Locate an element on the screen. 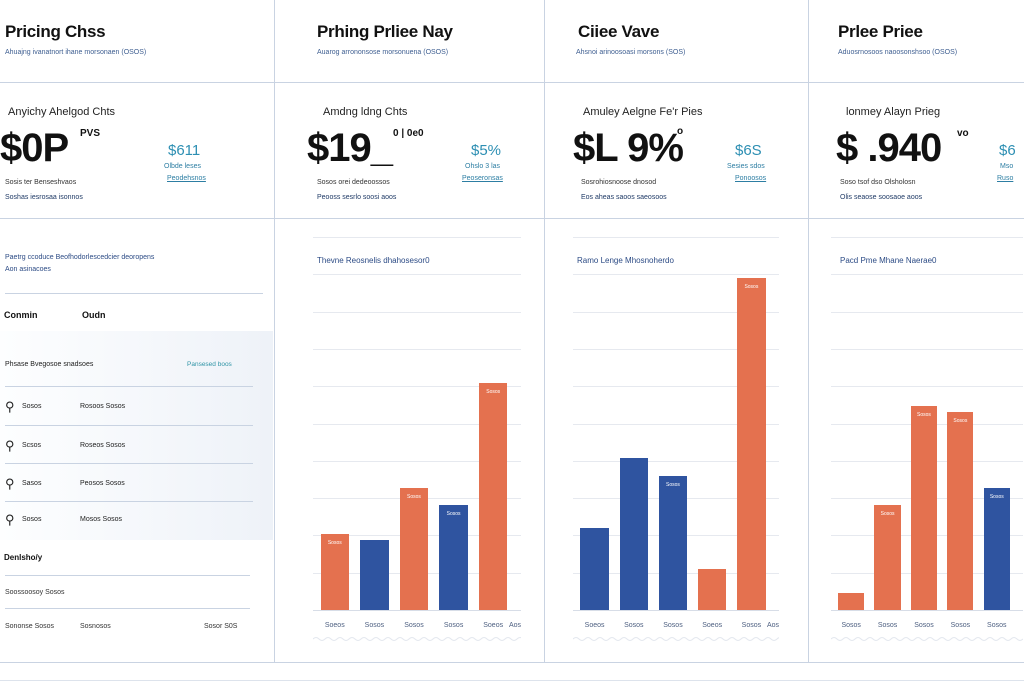 Image resolution: width=1024 pixels, height=683 pixels. side-link: Ponoosos is located at coordinates (751, 178).